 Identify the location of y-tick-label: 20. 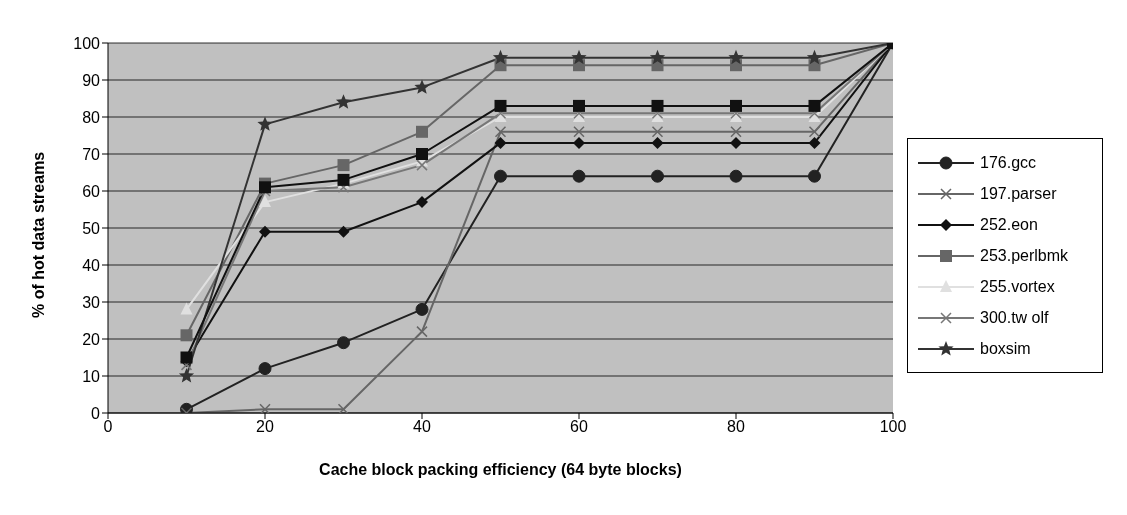
(91, 339).